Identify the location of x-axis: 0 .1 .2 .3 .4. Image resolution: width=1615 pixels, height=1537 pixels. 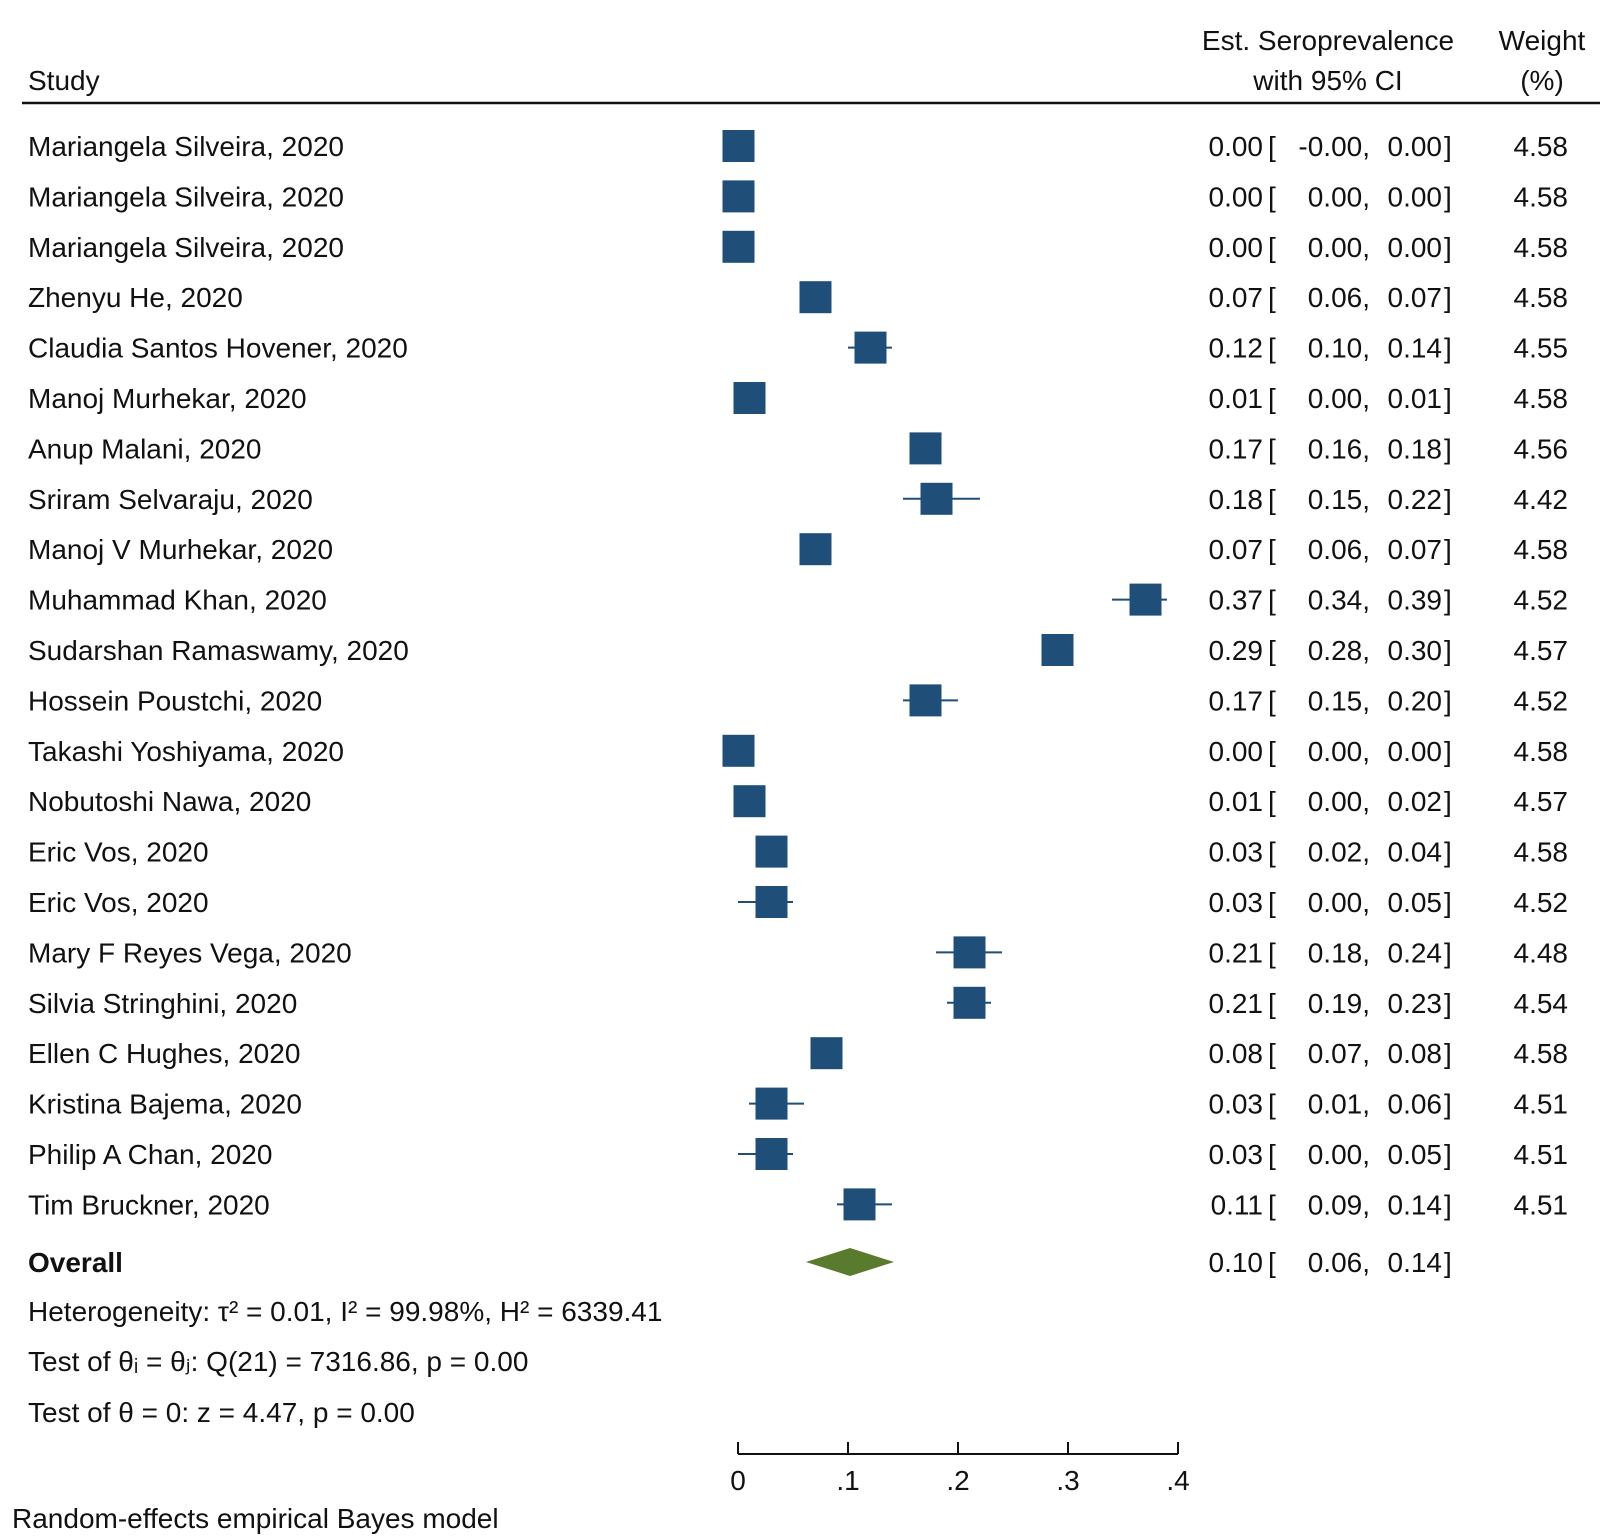
(960, 1469).